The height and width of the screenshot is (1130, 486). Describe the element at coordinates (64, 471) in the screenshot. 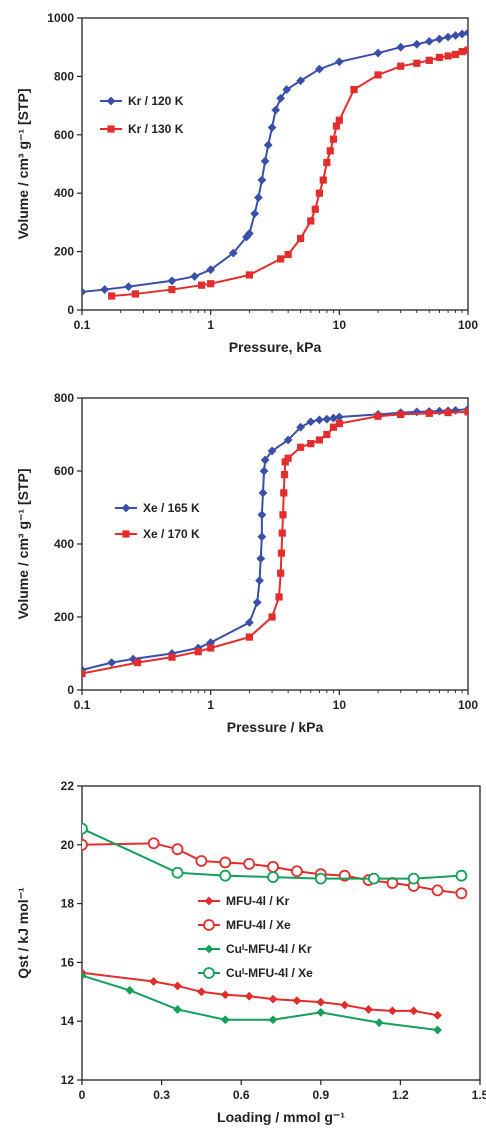

I see `y-tick-label: 600` at that location.